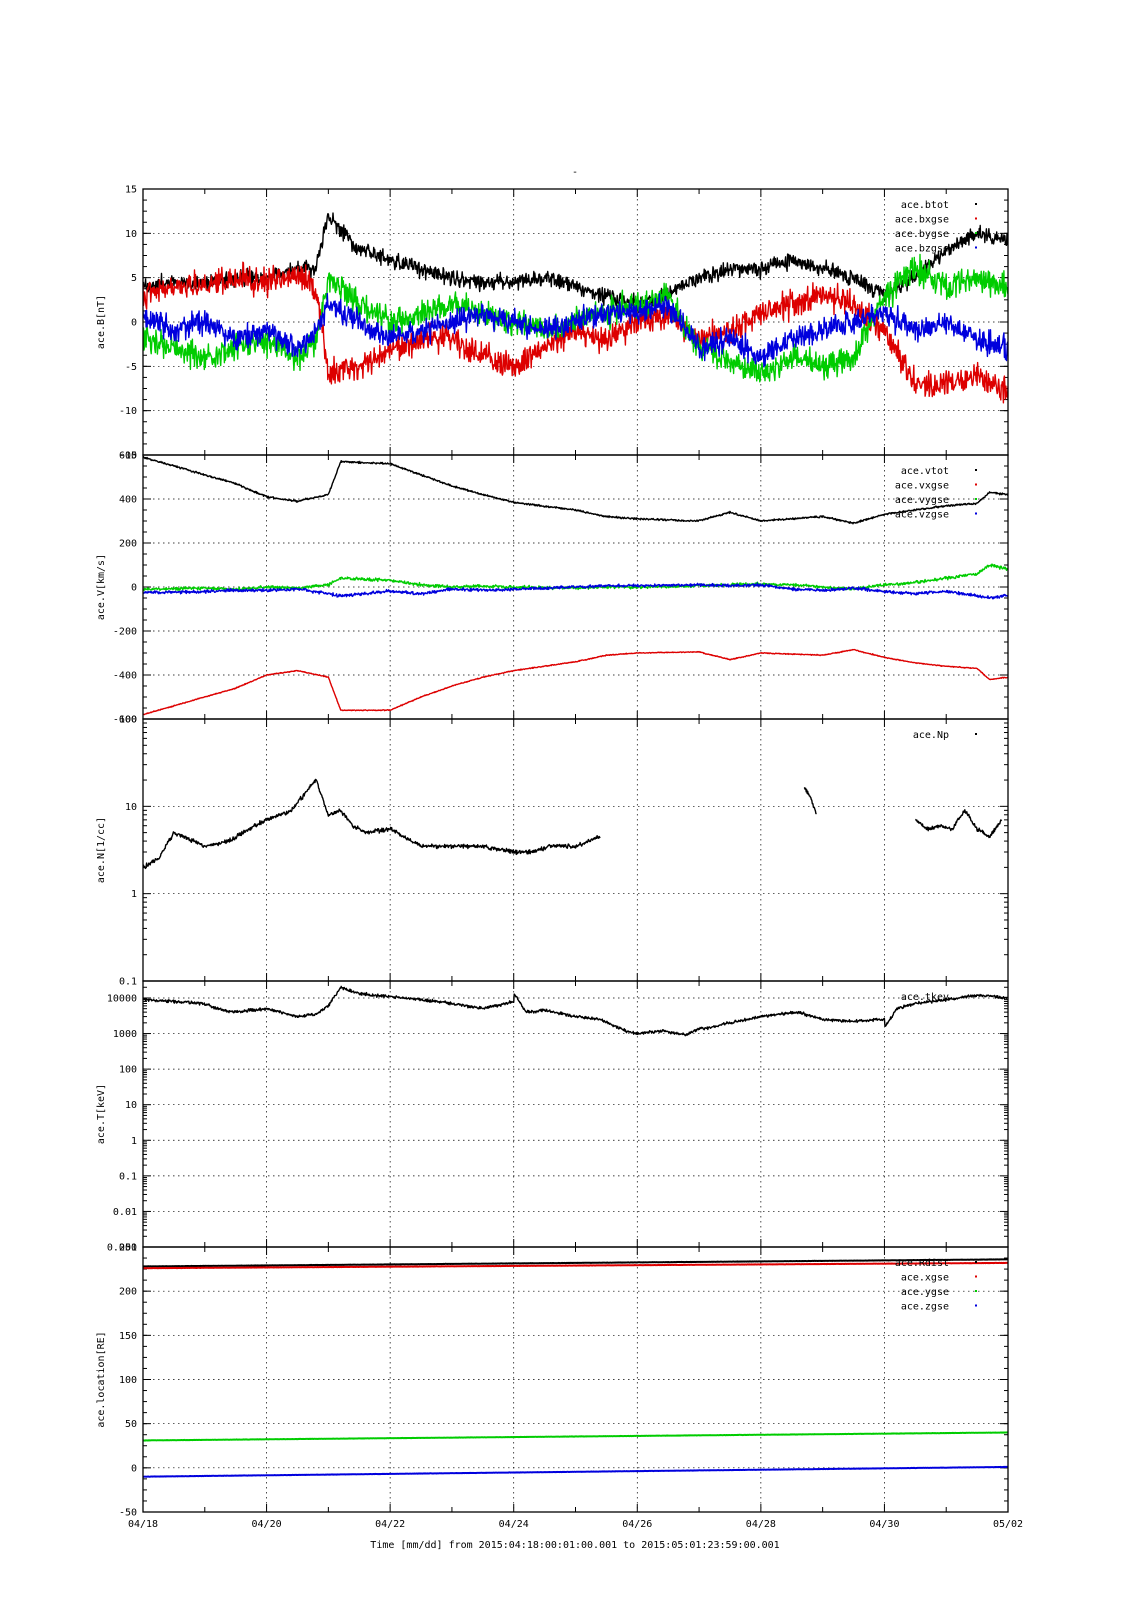 This screenshot has height=1600, width=1131. Describe the element at coordinates (922, 515) in the screenshot. I see `legend-label: ace.vzgse` at that location.